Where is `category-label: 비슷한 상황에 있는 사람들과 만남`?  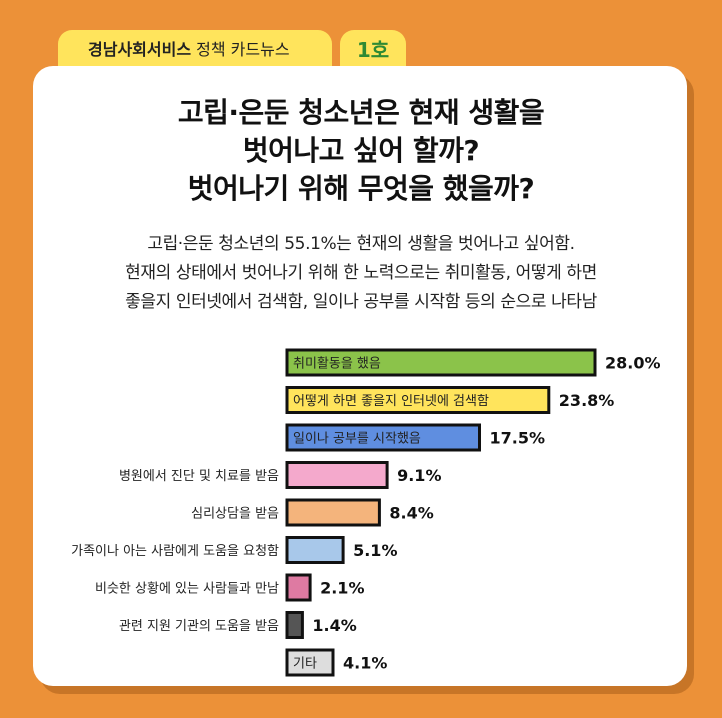 category-label: 비슷한 상황에 있는 사람들과 만남 is located at coordinates (187, 589).